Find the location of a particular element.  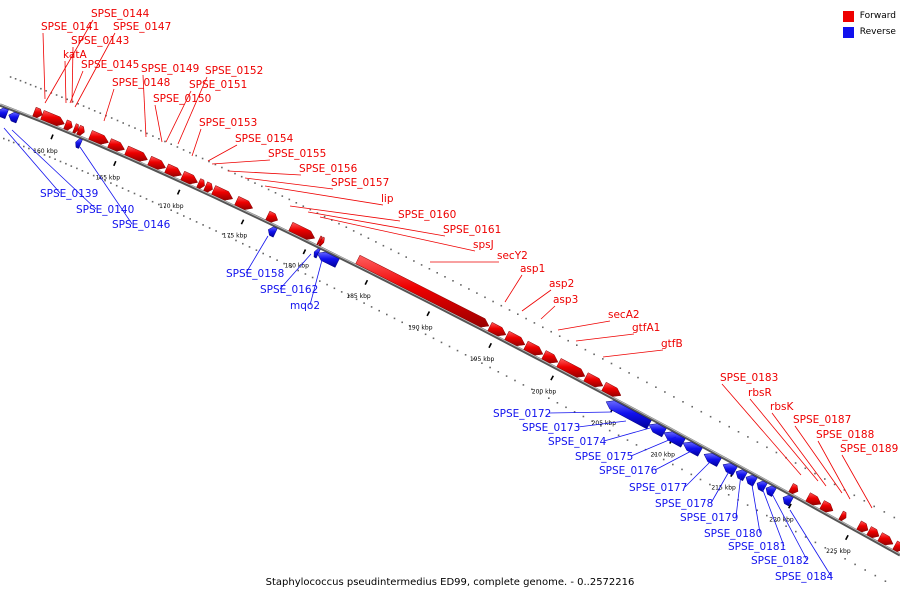

gene-arrow-f8 is located at coordinates (156, 162).